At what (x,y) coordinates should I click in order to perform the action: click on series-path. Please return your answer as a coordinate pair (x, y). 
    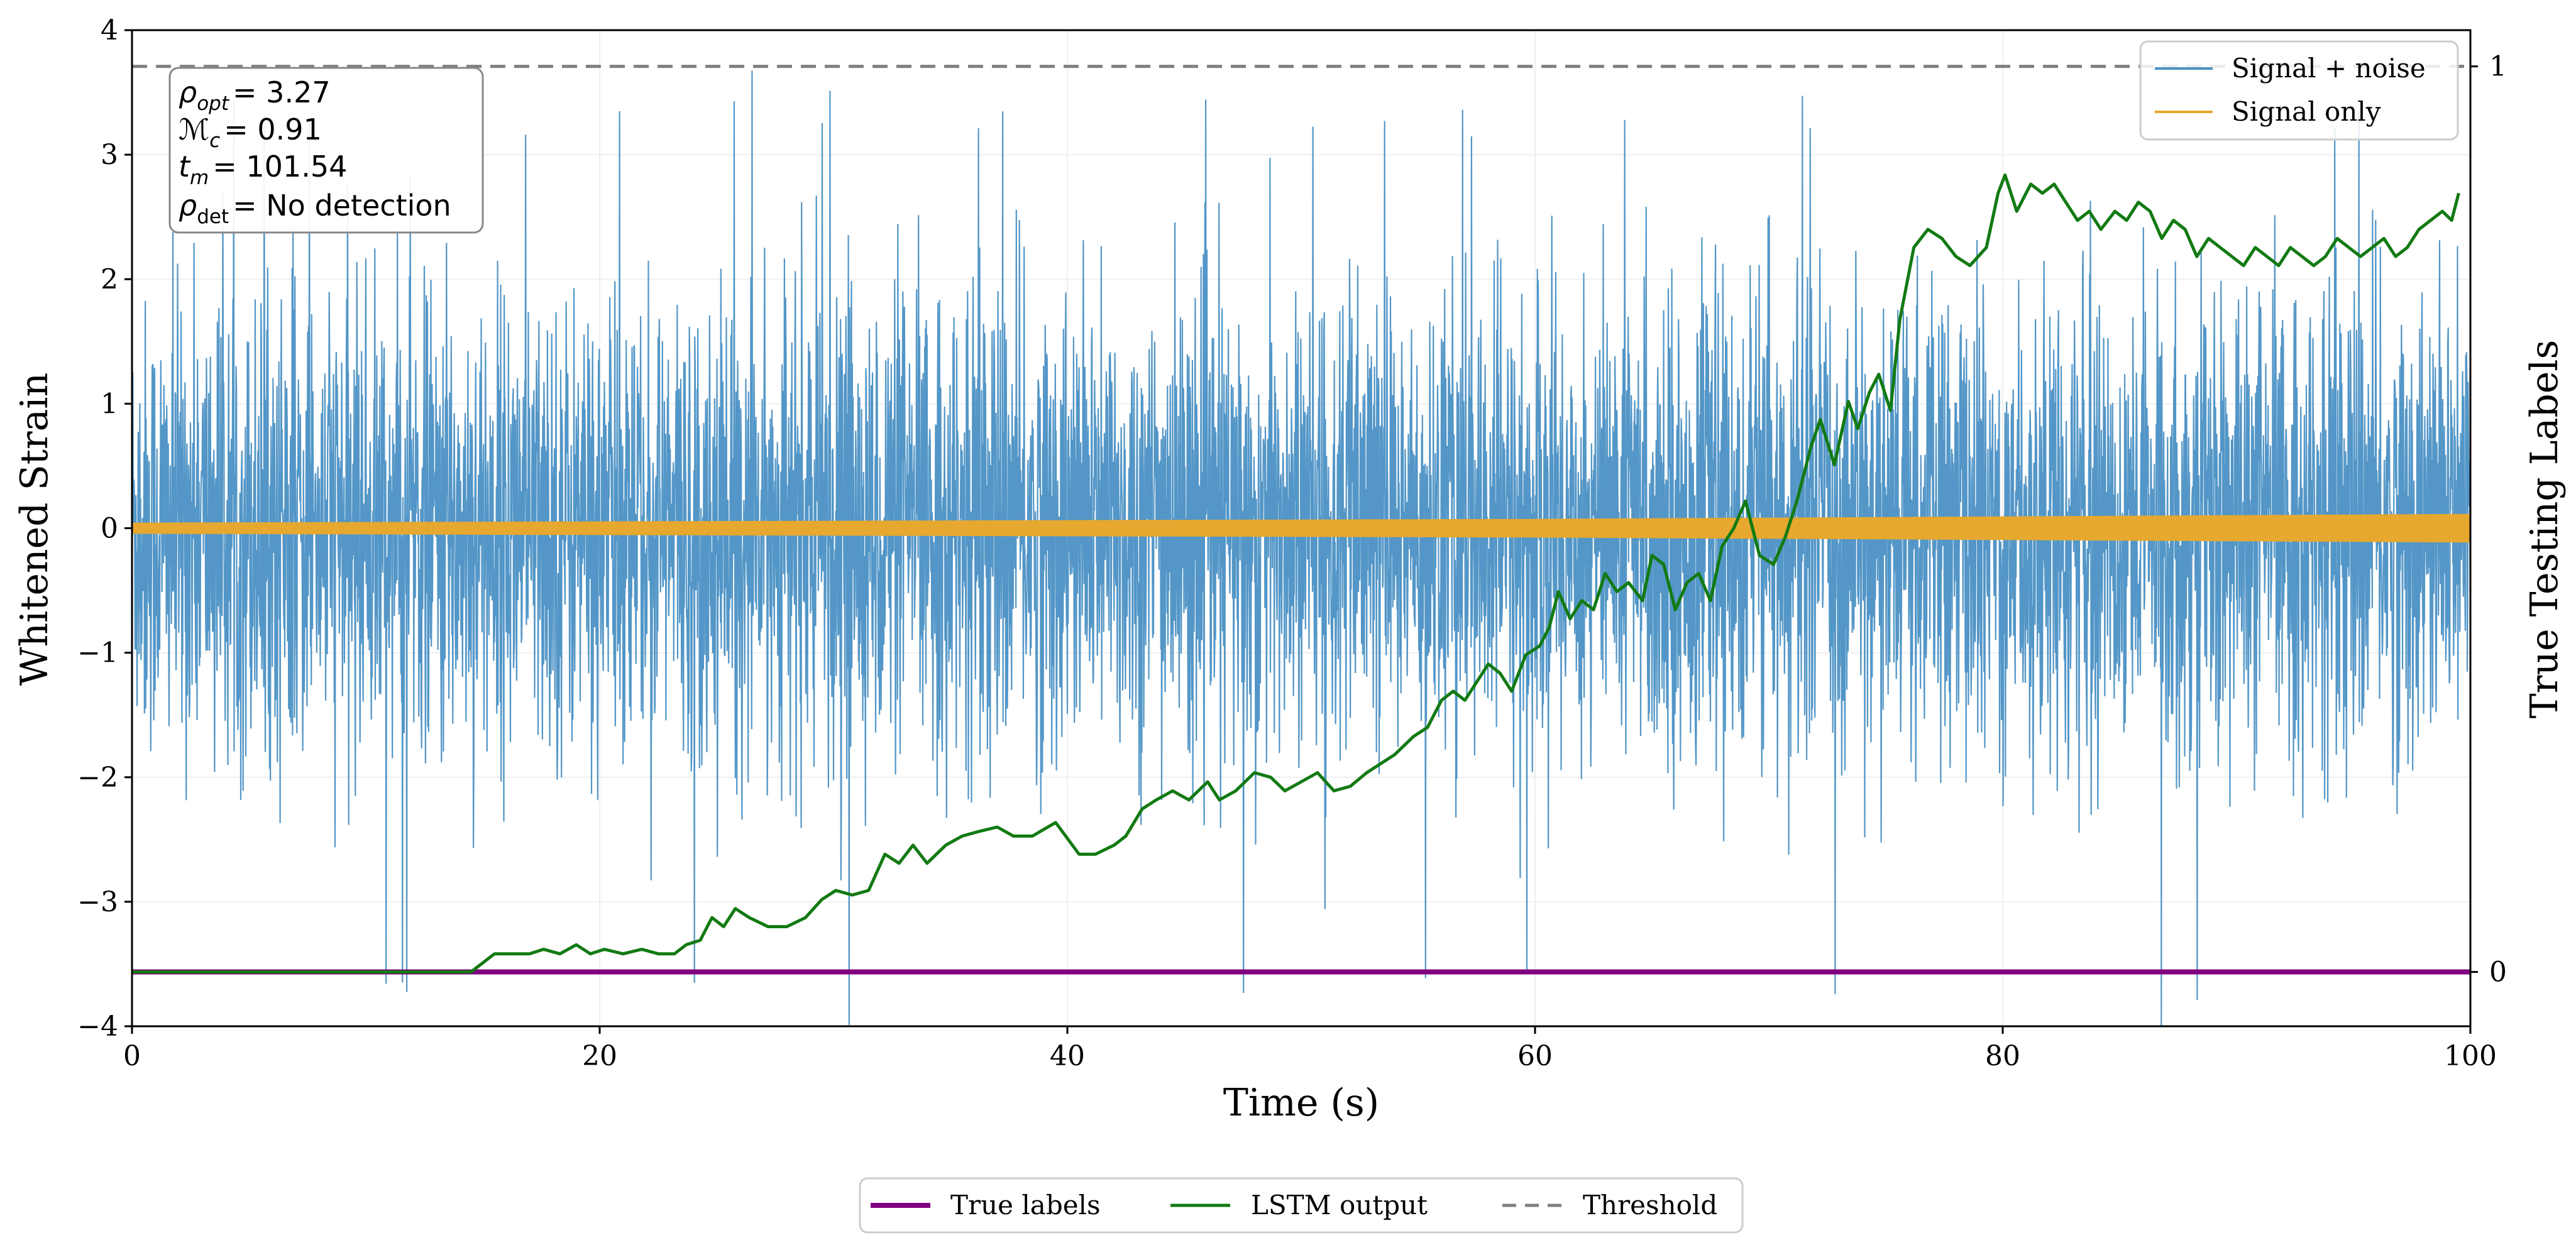
    Looking at the image, I should click on (1301, 528).